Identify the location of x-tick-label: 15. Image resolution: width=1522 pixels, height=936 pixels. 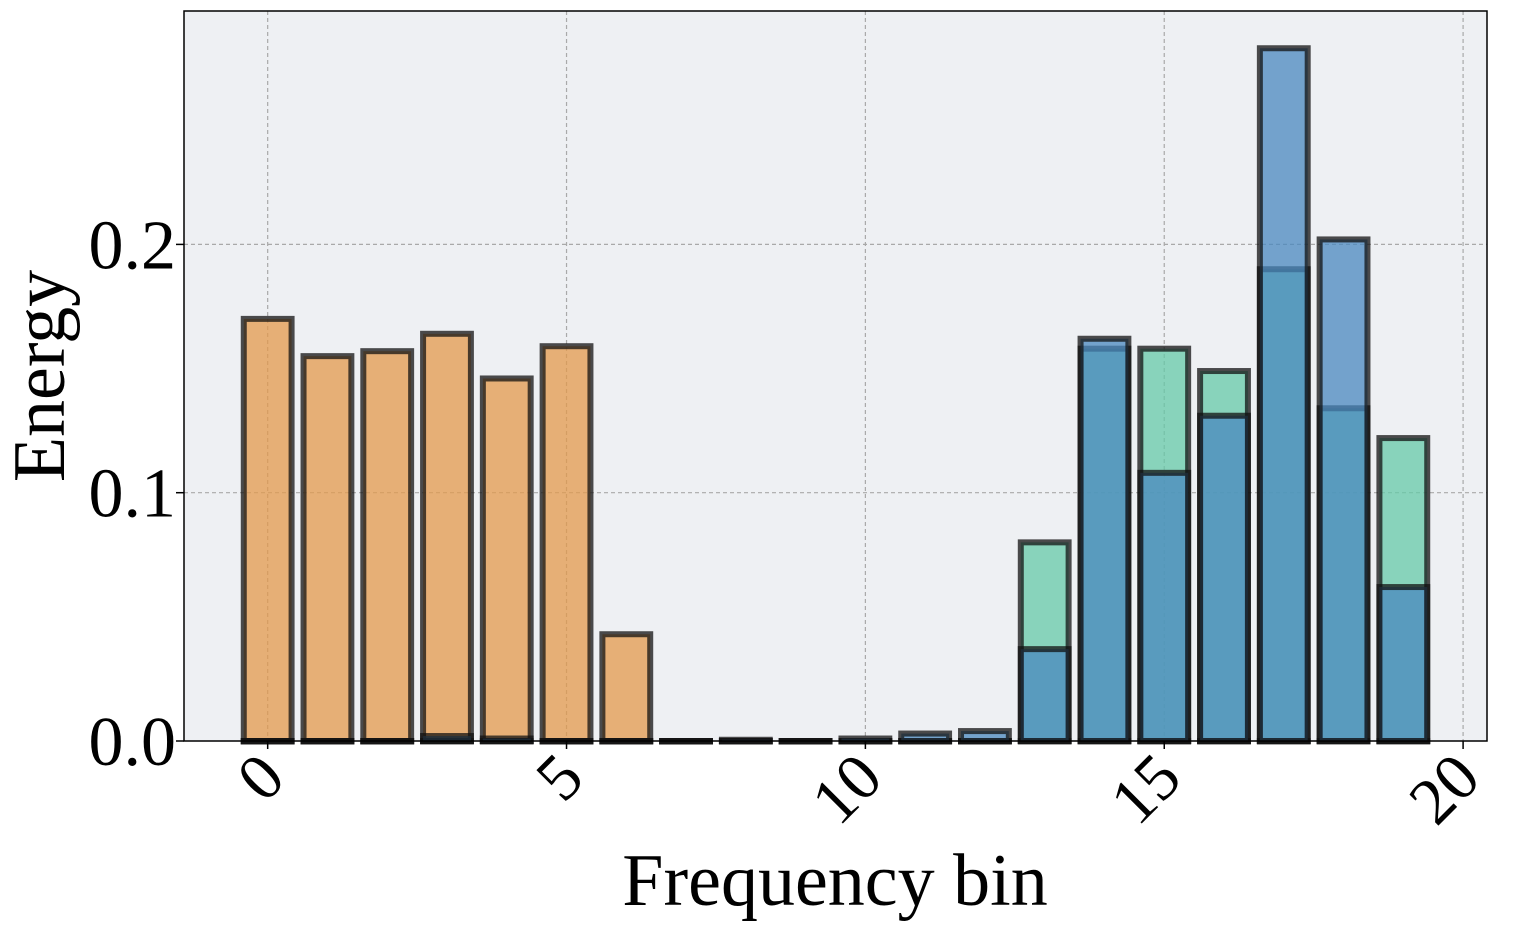
(1146, 789).